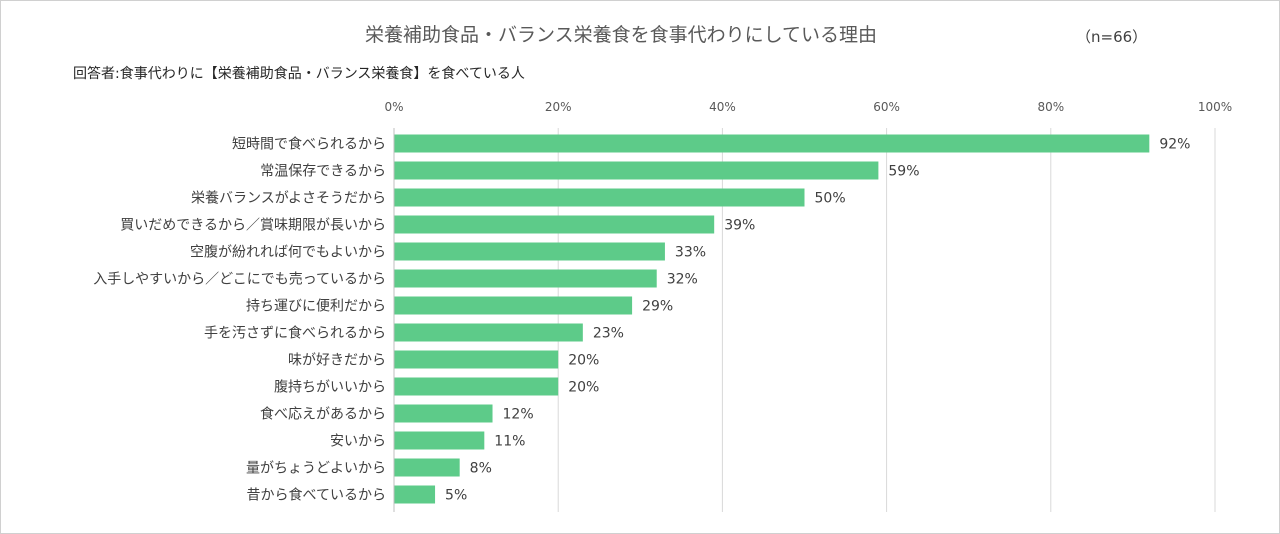  Describe the element at coordinates (722, 107) in the screenshot. I see `x-tick-label: 40%` at that location.